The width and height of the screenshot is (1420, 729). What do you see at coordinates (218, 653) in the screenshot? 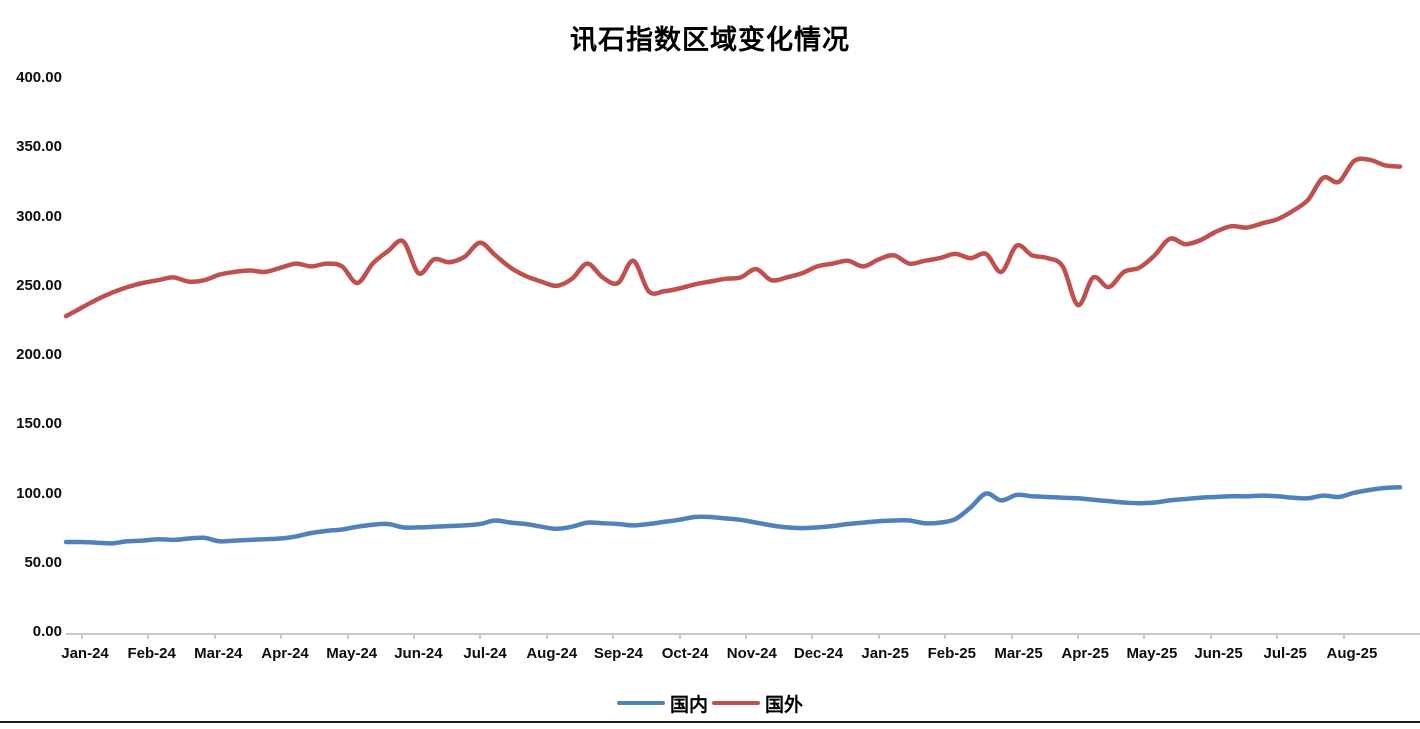
I see `x-axis-label: Mar-24` at bounding box center [218, 653].